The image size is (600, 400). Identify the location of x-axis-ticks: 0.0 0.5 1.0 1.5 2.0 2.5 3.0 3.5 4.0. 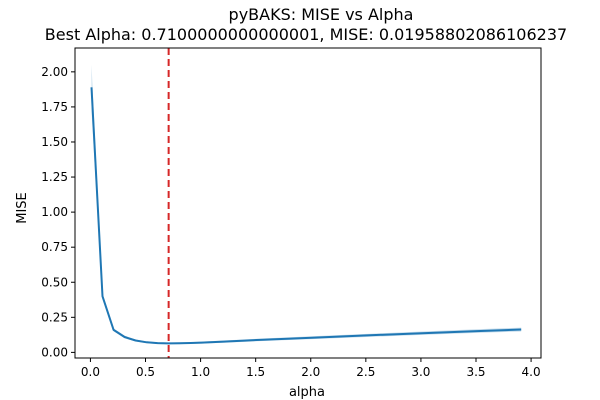
(311, 368).